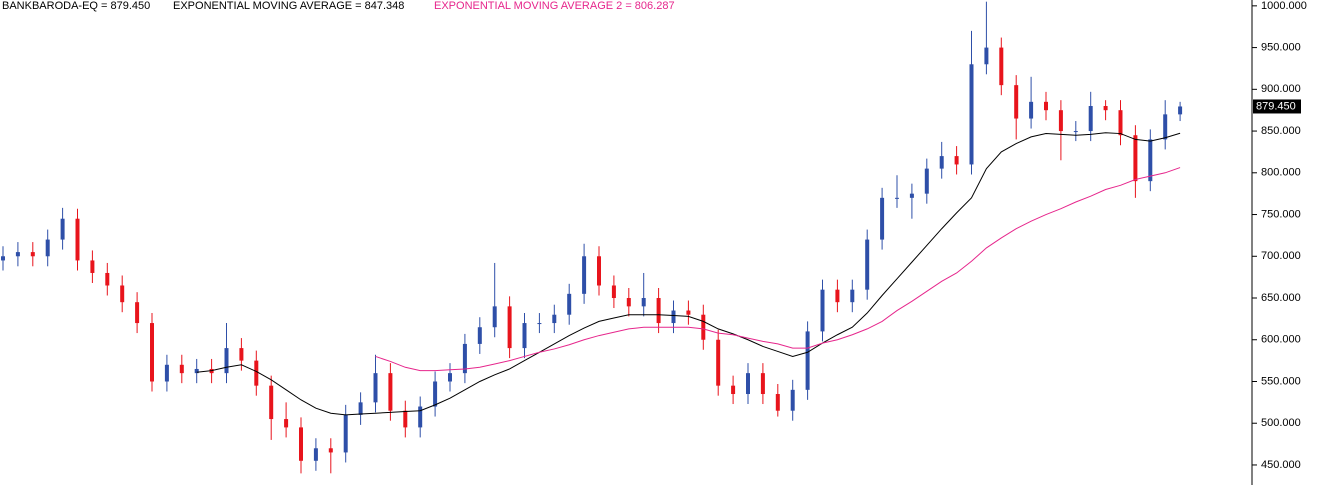  What do you see at coordinates (1284, 6) in the screenshot?
I see `y-tick-label: 1000.000` at bounding box center [1284, 6].